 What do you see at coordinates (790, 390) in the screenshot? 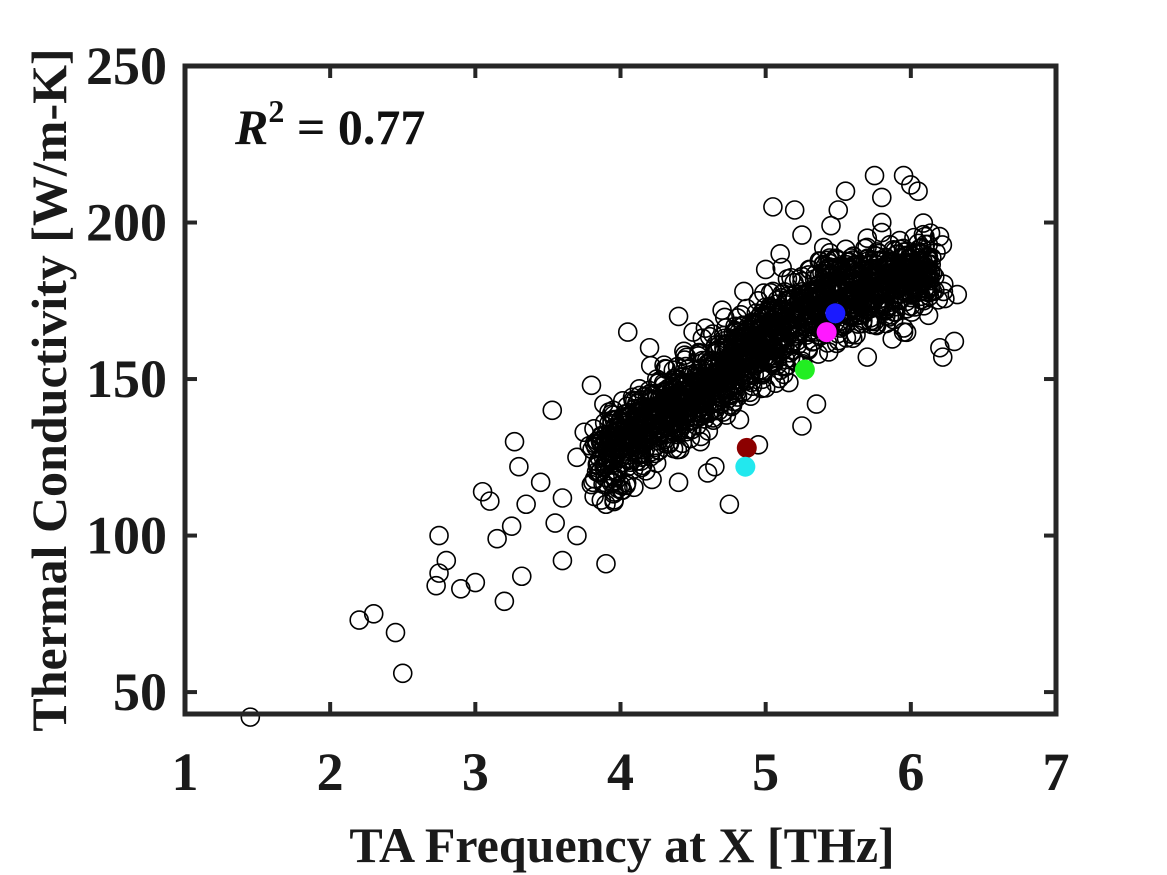
I see `highlighted-points` at bounding box center [790, 390].